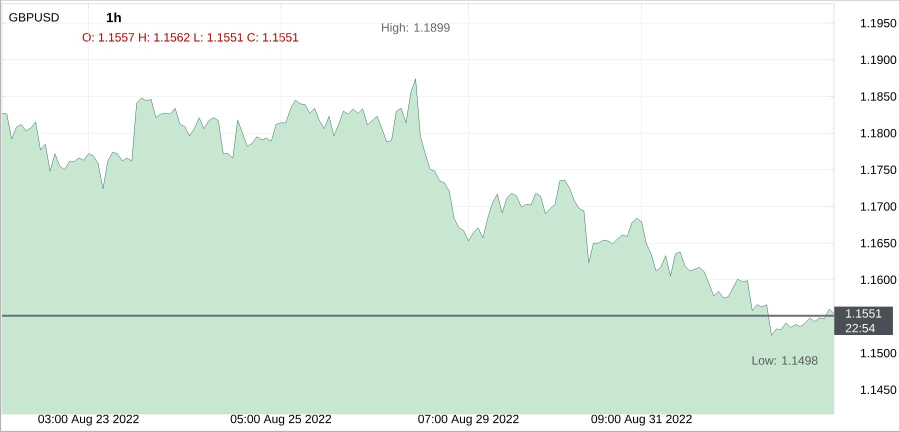  Describe the element at coordinates (88, 420) in the screenshot. I see `x-tick-label: 03:00 Aug 23 2022` at that location.